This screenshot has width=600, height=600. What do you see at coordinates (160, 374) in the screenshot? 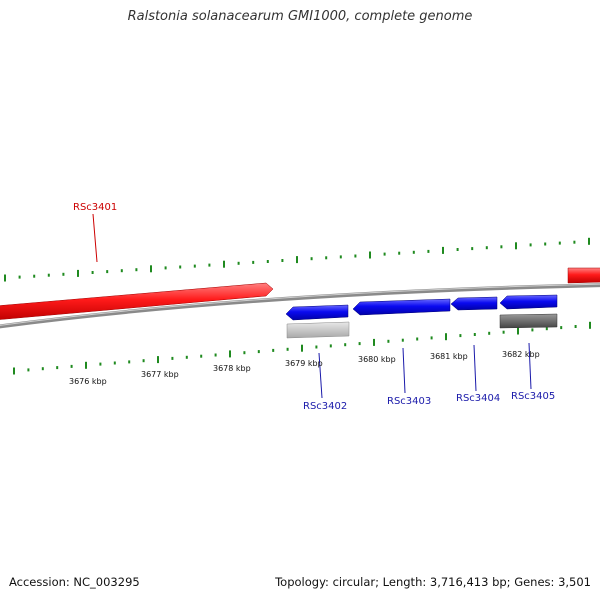
I see `scale-label-3677: 3677 kbp` at bounding box center [160, 374].